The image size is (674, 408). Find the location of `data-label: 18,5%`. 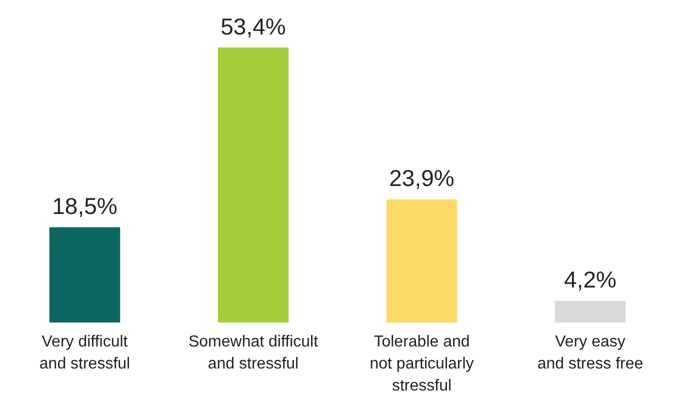

data-label: 18,5% is located at coordinates (85, 205).